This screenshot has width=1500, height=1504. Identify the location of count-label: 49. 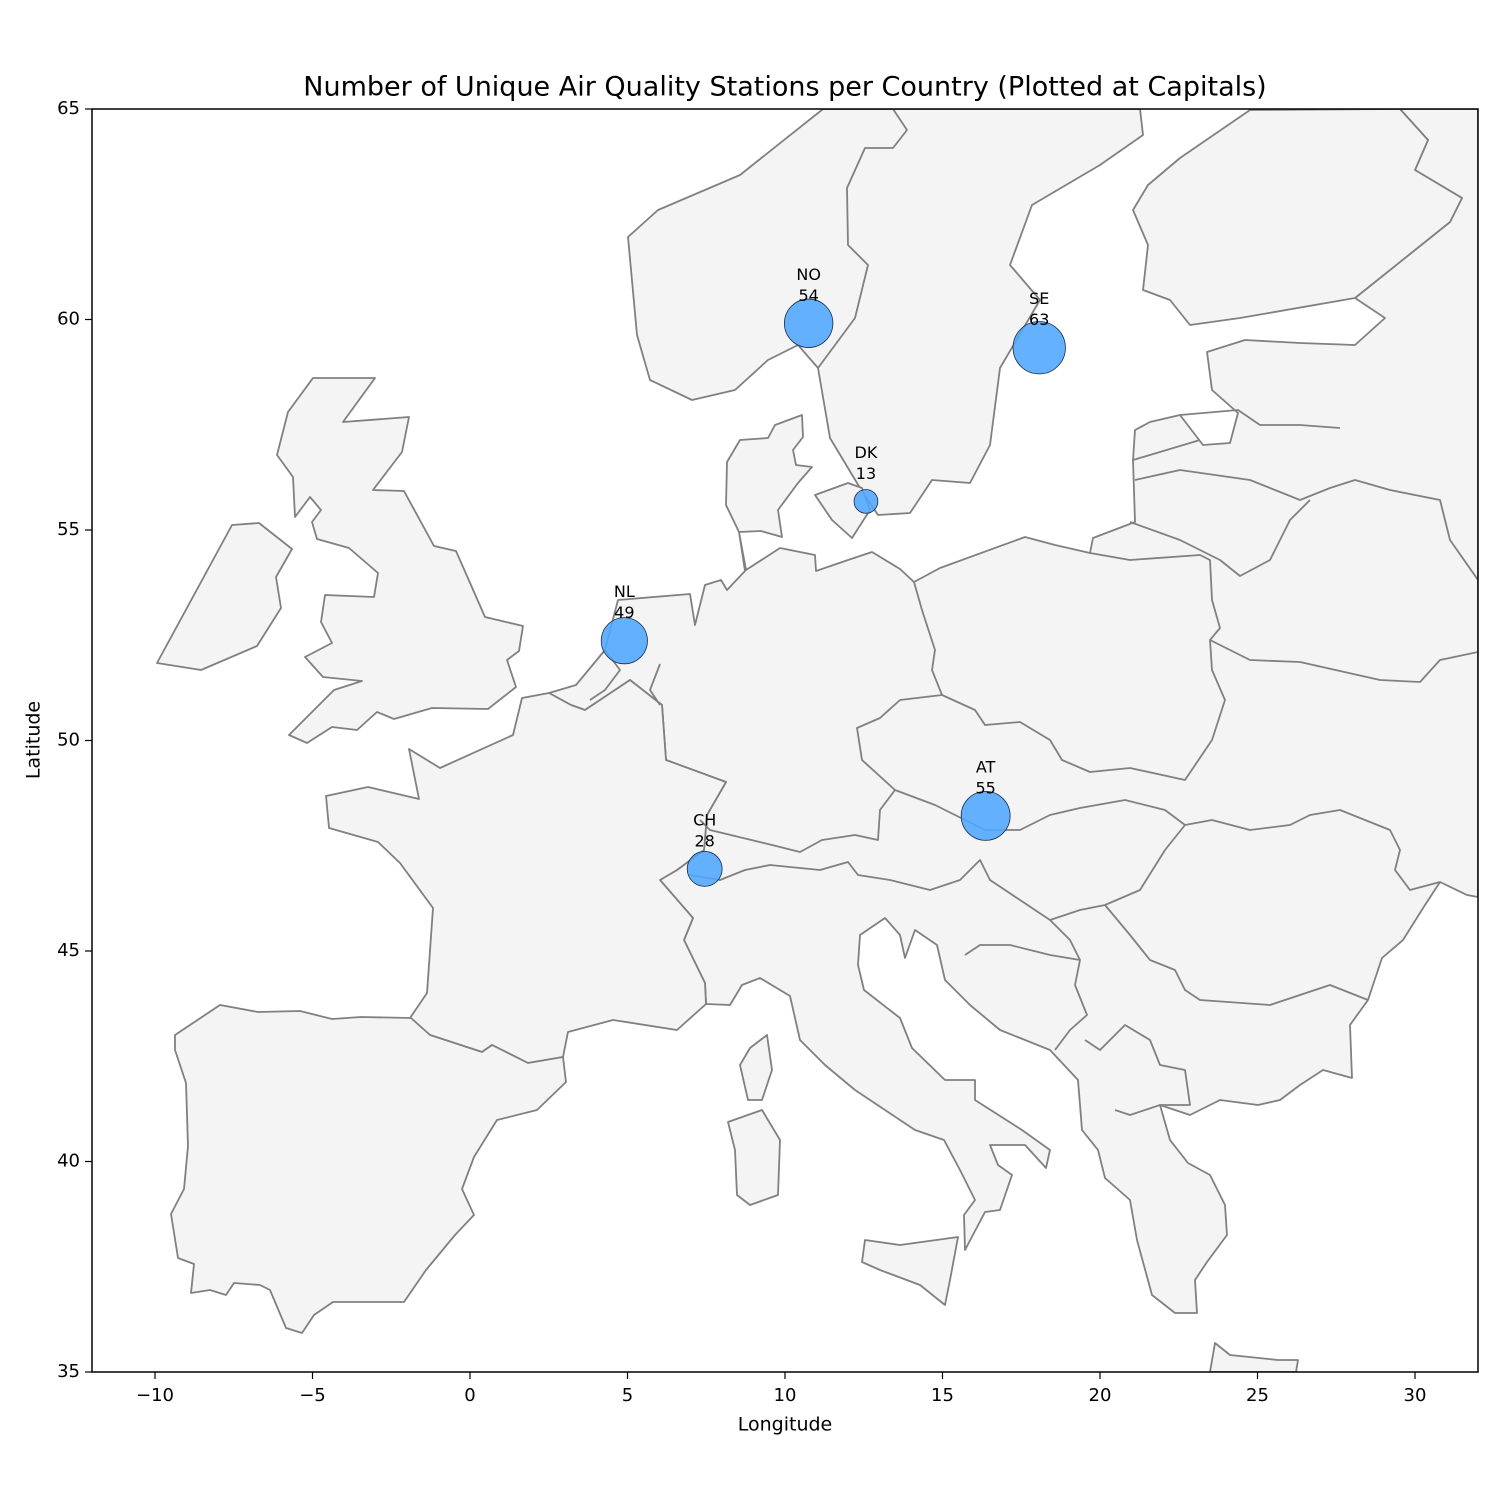
(624, 612).